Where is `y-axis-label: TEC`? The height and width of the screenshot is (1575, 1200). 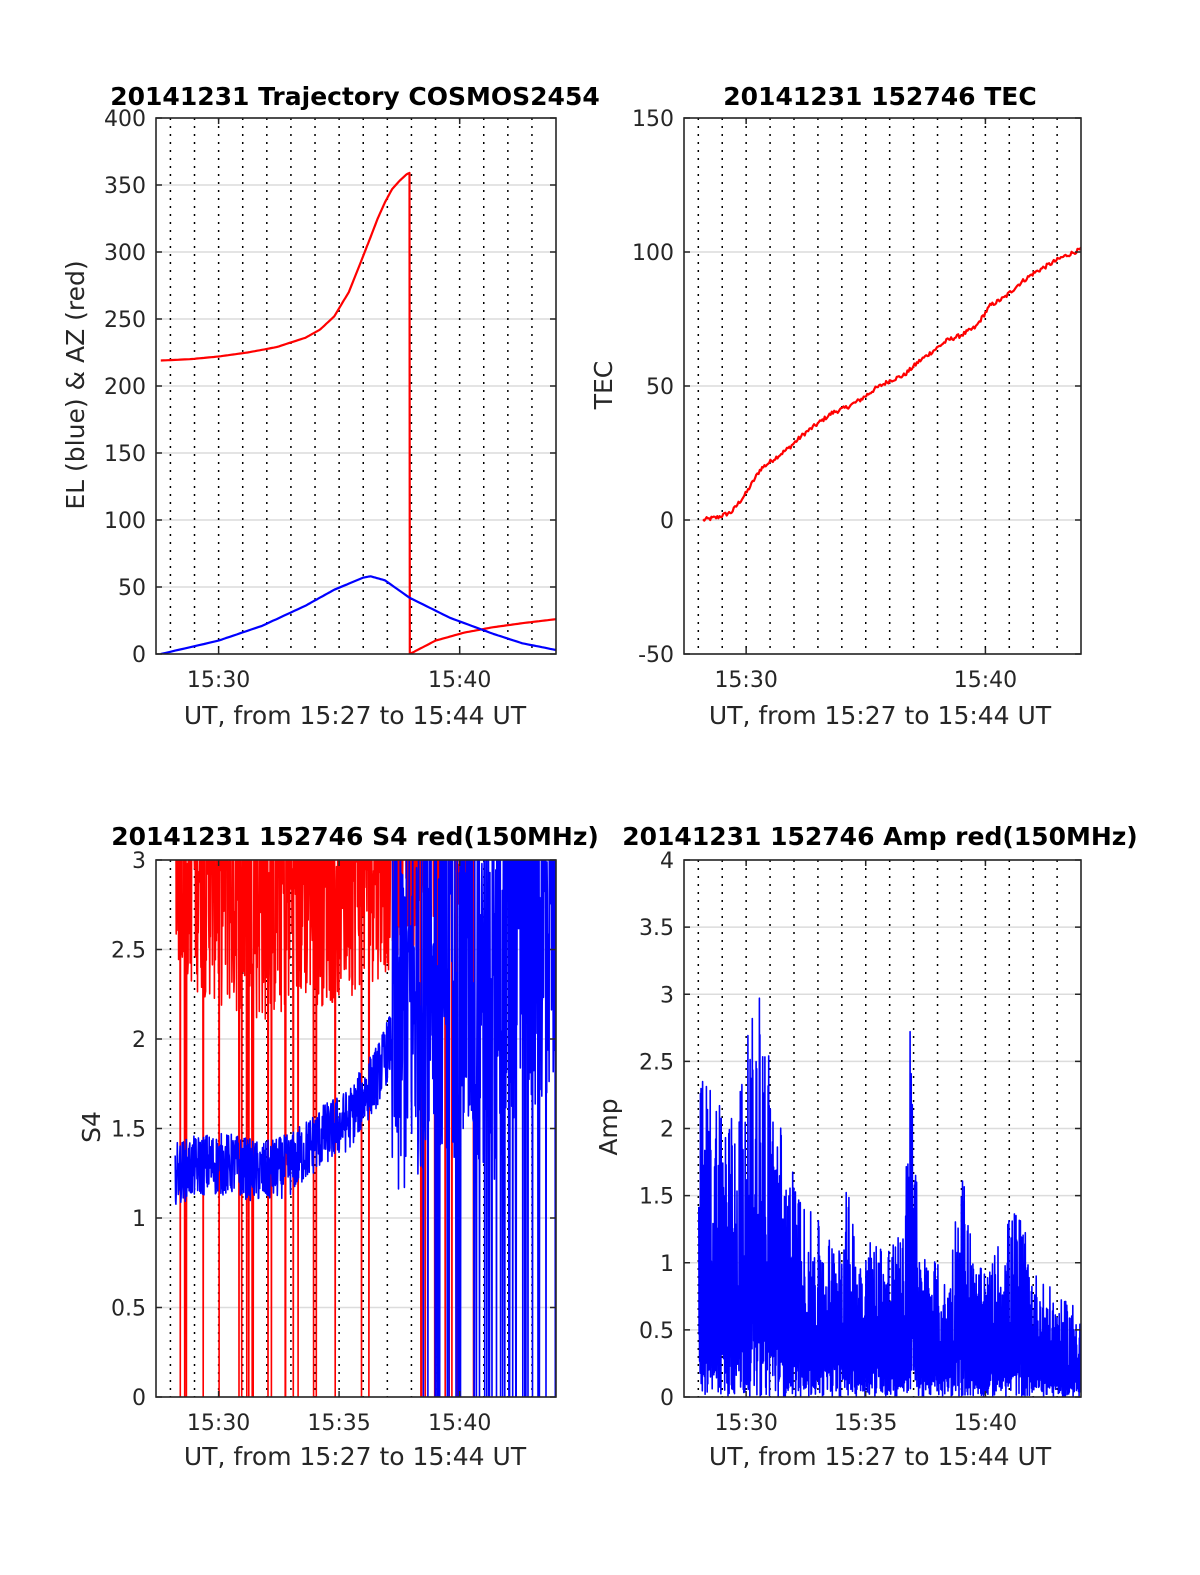
y-axis-label: TEC is located at coordinates (603, 386).